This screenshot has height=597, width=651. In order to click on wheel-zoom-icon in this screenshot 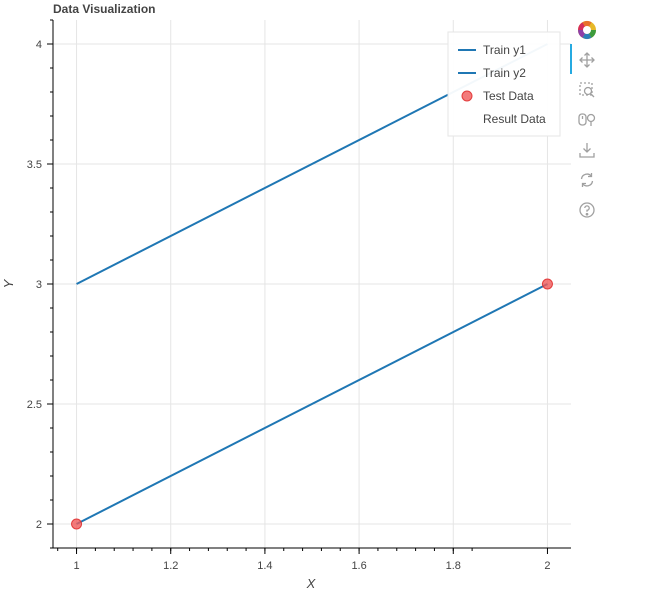, I will do `click(587, 120)`.